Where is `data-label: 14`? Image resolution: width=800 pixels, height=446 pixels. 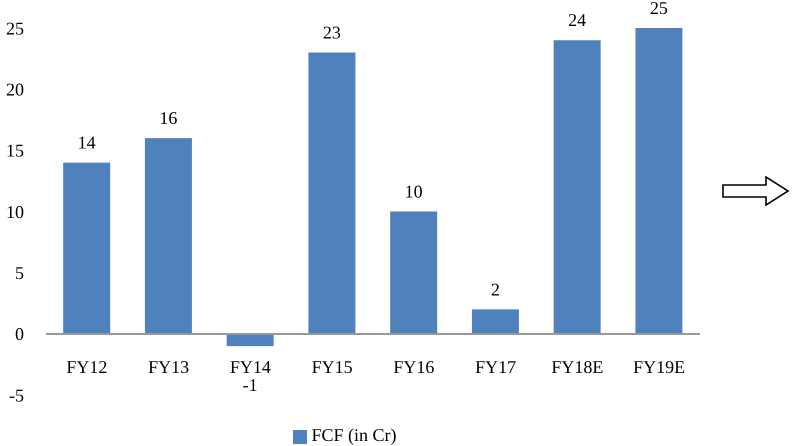
data-label: 14 is located at coordinates (87, 142).